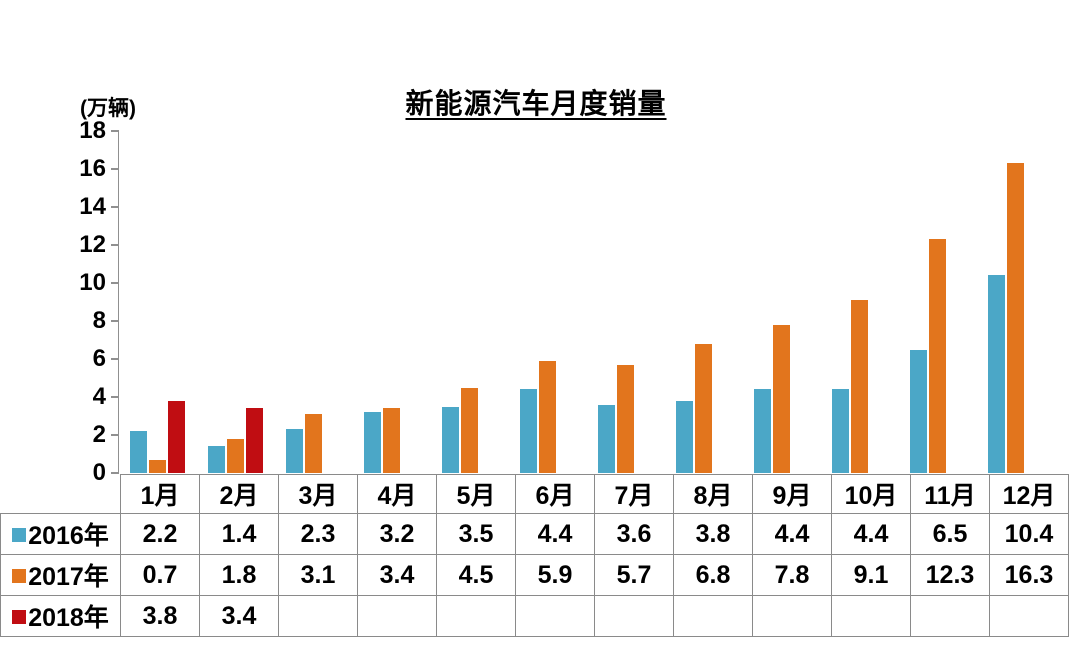  I want to click on y-axis-tick-label: 10, so click(92, 282).